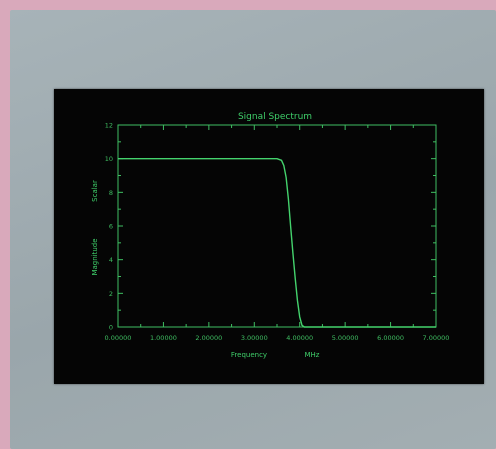 Image resolution: width=496 pixels, height=449 pixels. What do you see at coordinates (111, 328) in the screenshot?
I see `y-tick-label: 0` at bounding box center [111, 328].